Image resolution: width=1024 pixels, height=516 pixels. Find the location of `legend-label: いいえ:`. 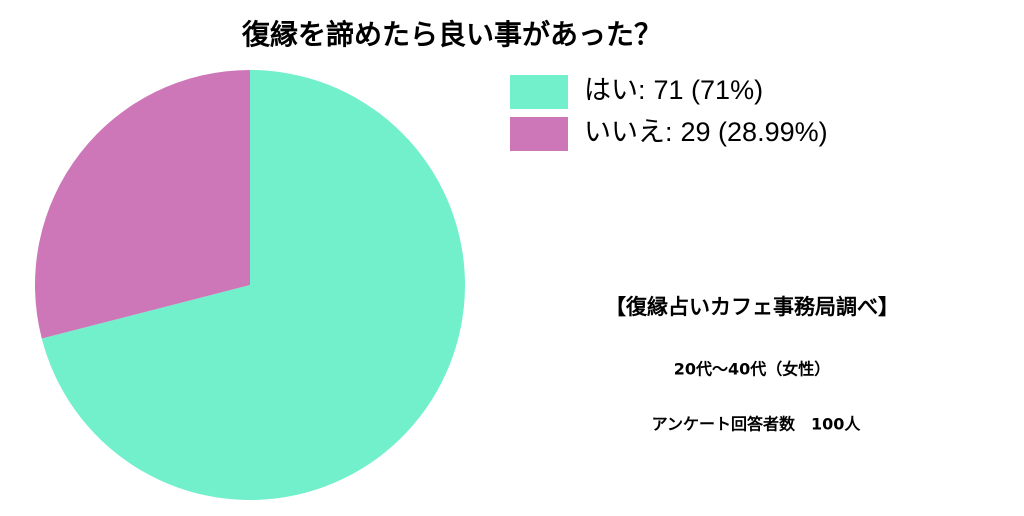

legend-label: いいえ: is located at coordinates (628, 132).